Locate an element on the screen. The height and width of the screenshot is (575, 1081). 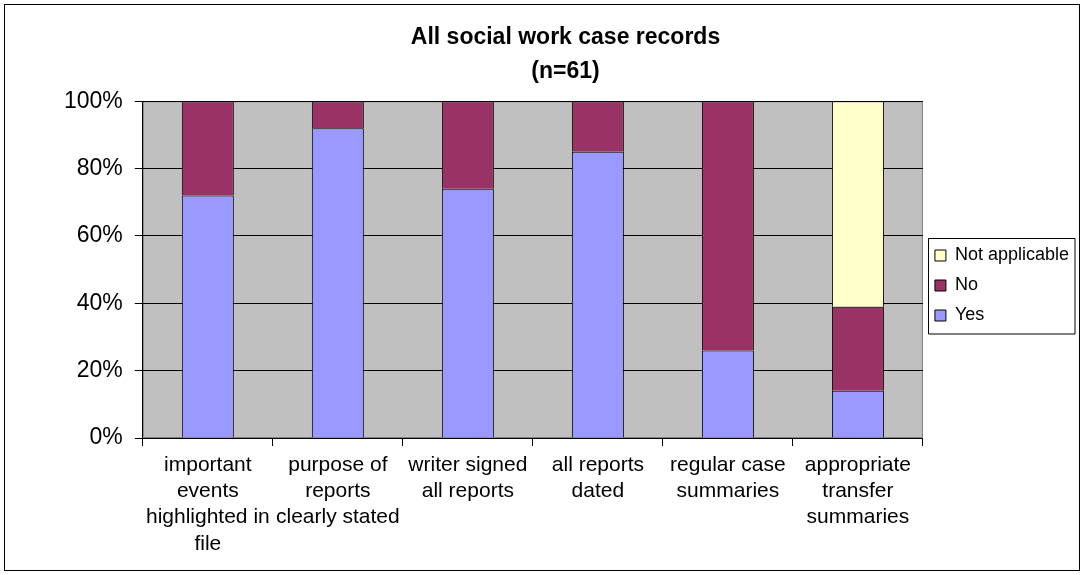
y-tick-label: 20% is located at coordinates (99, 368).